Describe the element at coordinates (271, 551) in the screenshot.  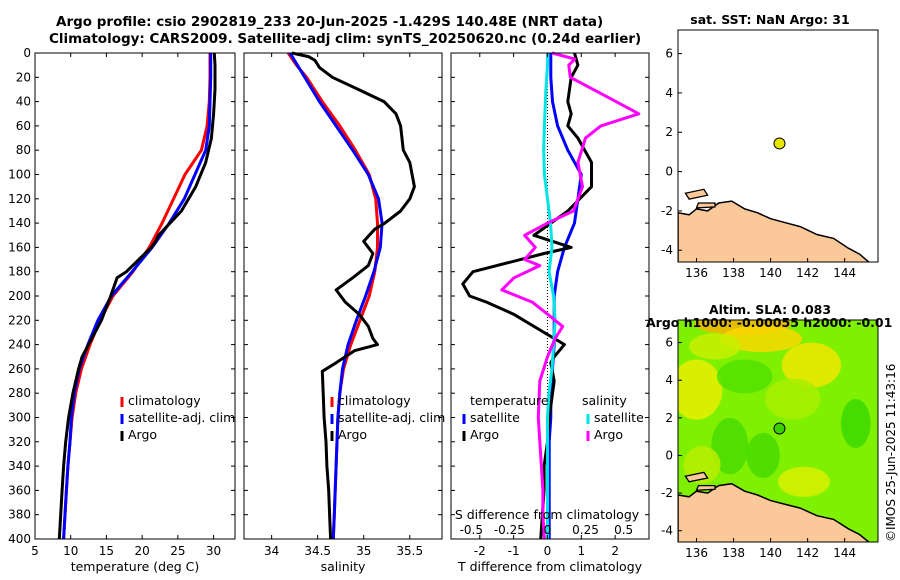
I see `salinity-xtick-label: 34` at that location.